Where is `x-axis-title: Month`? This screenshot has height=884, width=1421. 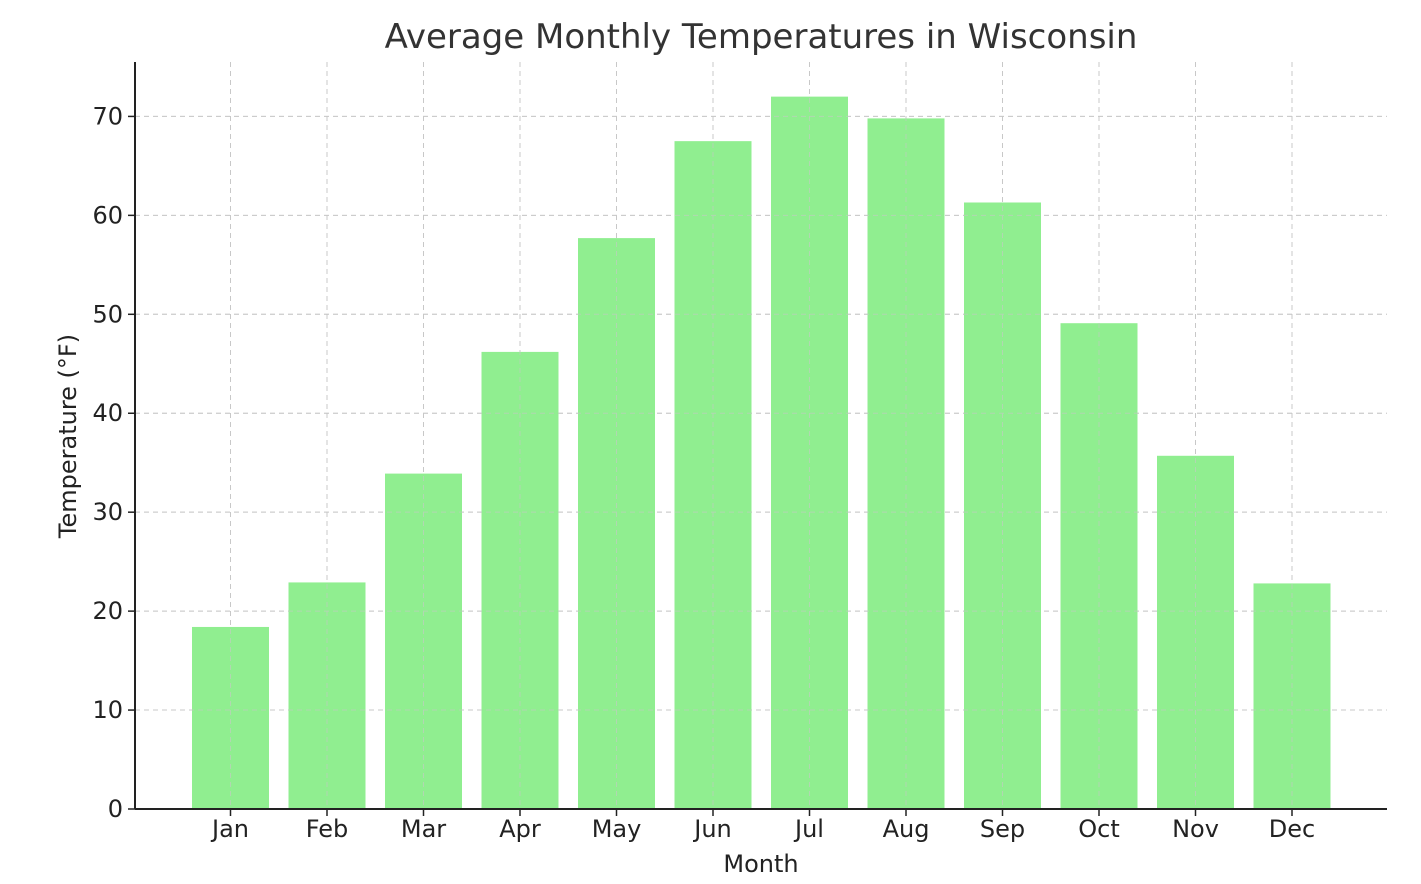
x-axis-title: Month is located at coordinates (760, 864).